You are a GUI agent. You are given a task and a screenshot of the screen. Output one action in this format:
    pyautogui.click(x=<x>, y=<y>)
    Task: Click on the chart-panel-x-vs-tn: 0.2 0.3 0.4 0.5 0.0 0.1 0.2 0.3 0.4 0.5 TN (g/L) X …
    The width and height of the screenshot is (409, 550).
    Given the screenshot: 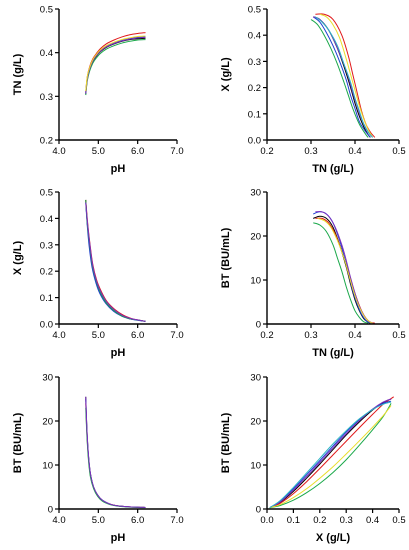 What is the action you would take?
    pyautogui.click(x=313, y=90)
    